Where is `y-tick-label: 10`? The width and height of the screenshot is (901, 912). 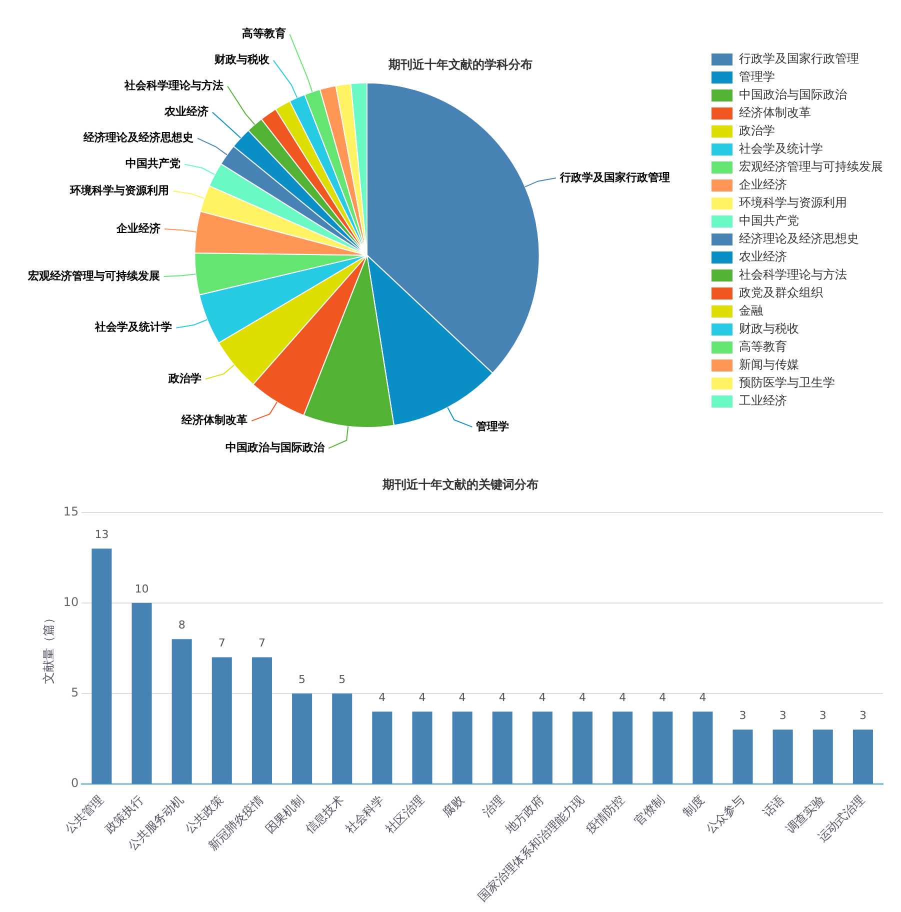 y-tick-label: 10 is located at coordinates (71, 602).